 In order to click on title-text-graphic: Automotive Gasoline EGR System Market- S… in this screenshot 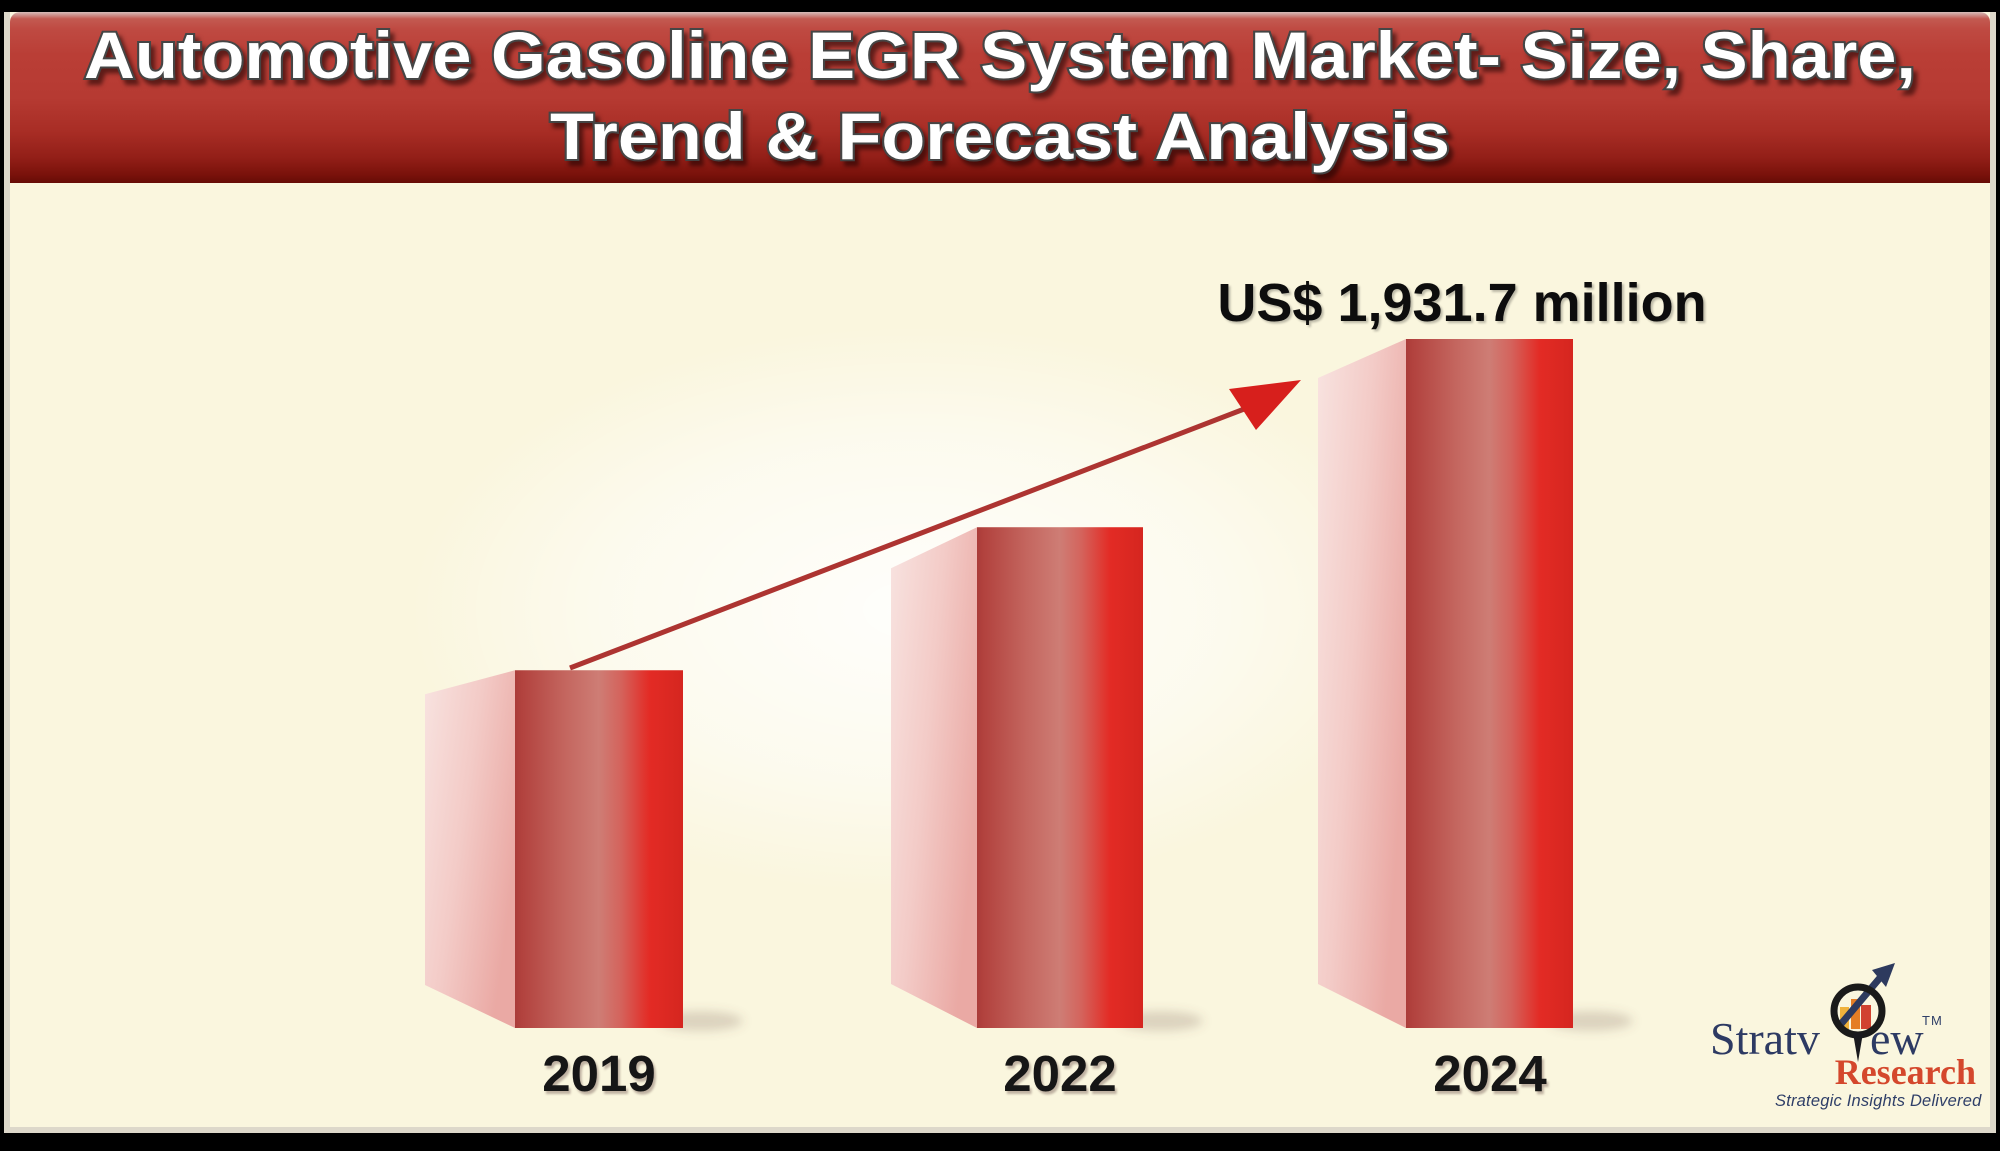, I will do `click(1000, 95)`.